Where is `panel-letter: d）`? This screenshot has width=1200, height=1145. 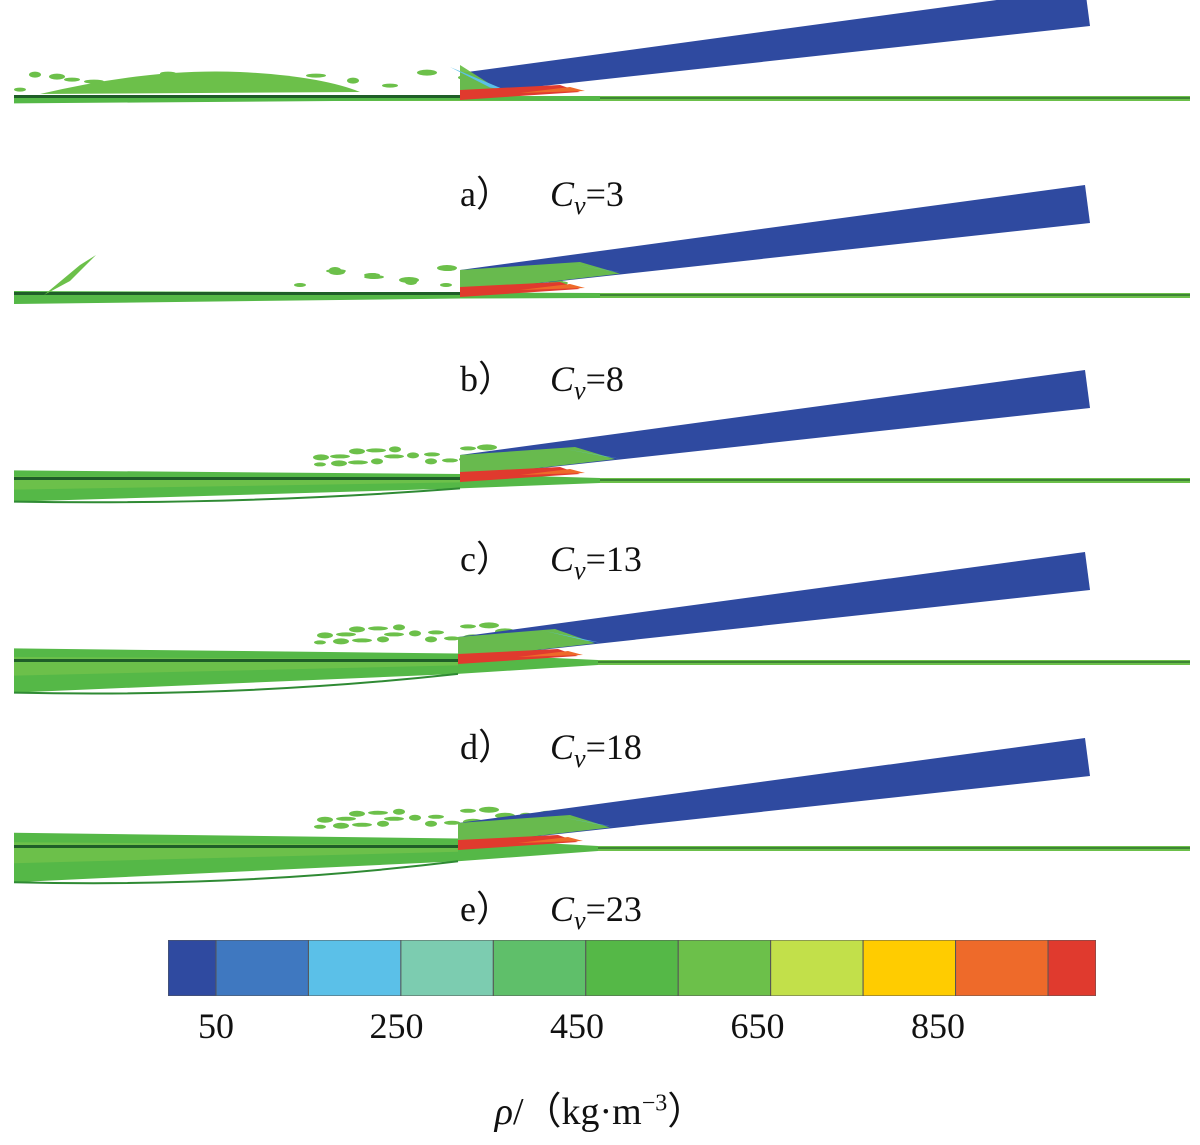 panel-letter: d） is located at coordinates (487, 747).